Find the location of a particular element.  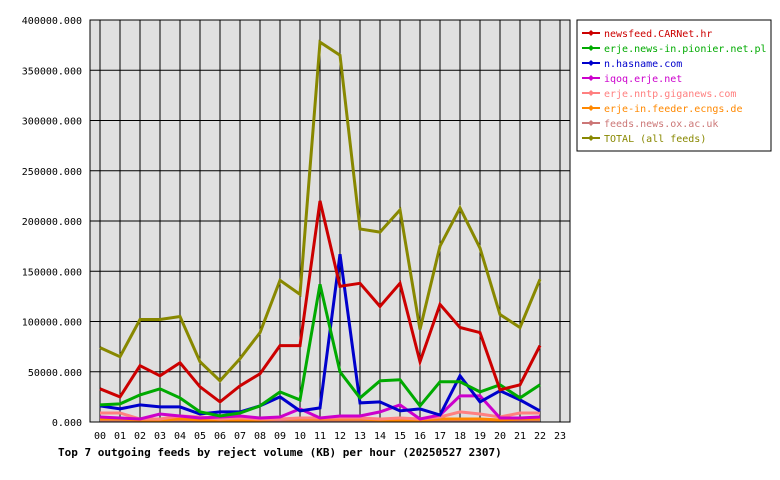

x-tick-label: 11 is located at coordinates (320, 436).